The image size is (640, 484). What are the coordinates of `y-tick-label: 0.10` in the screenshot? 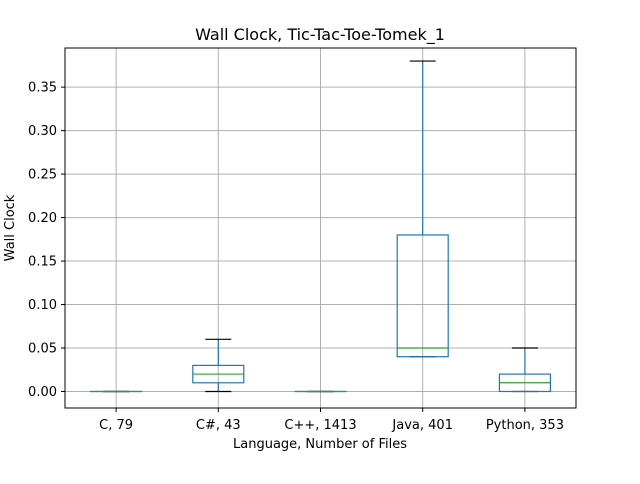 It's located at (42, 305).